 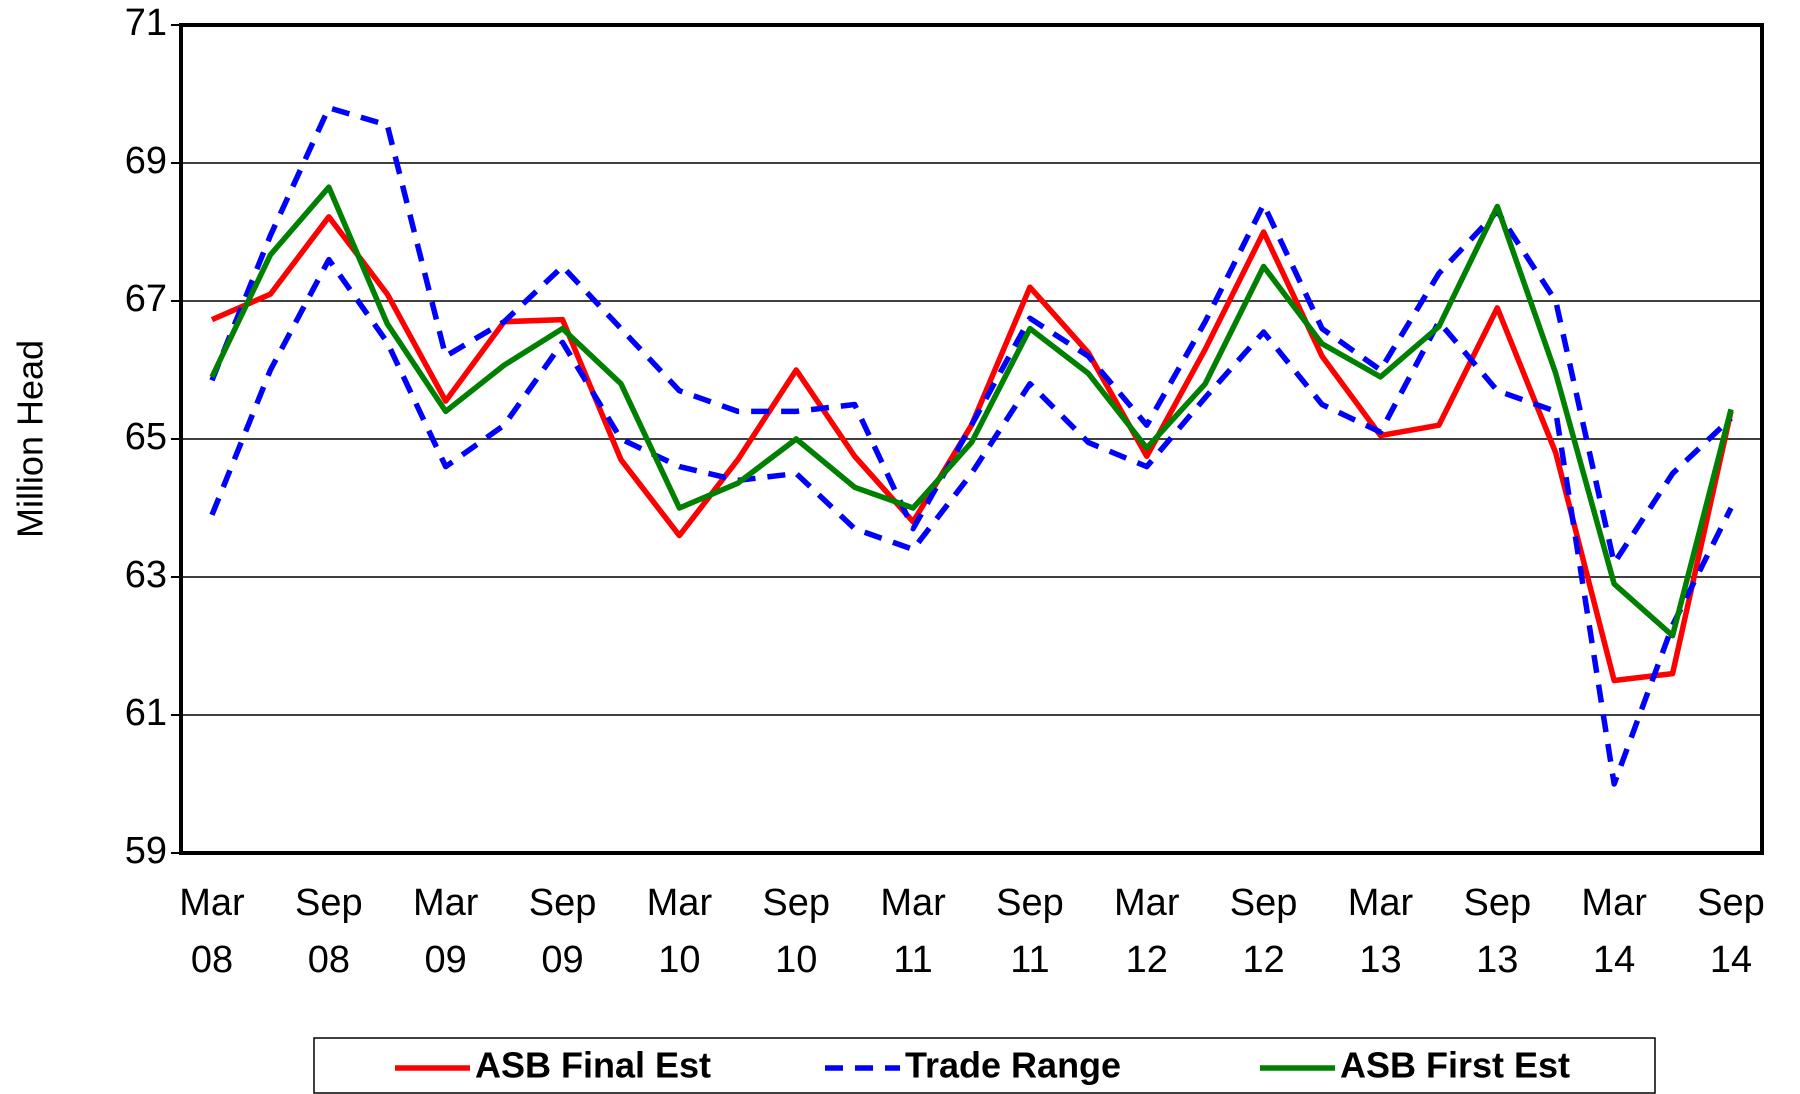 I want to click on x-tick-label: Sep 09, so click(x=563, y=931).